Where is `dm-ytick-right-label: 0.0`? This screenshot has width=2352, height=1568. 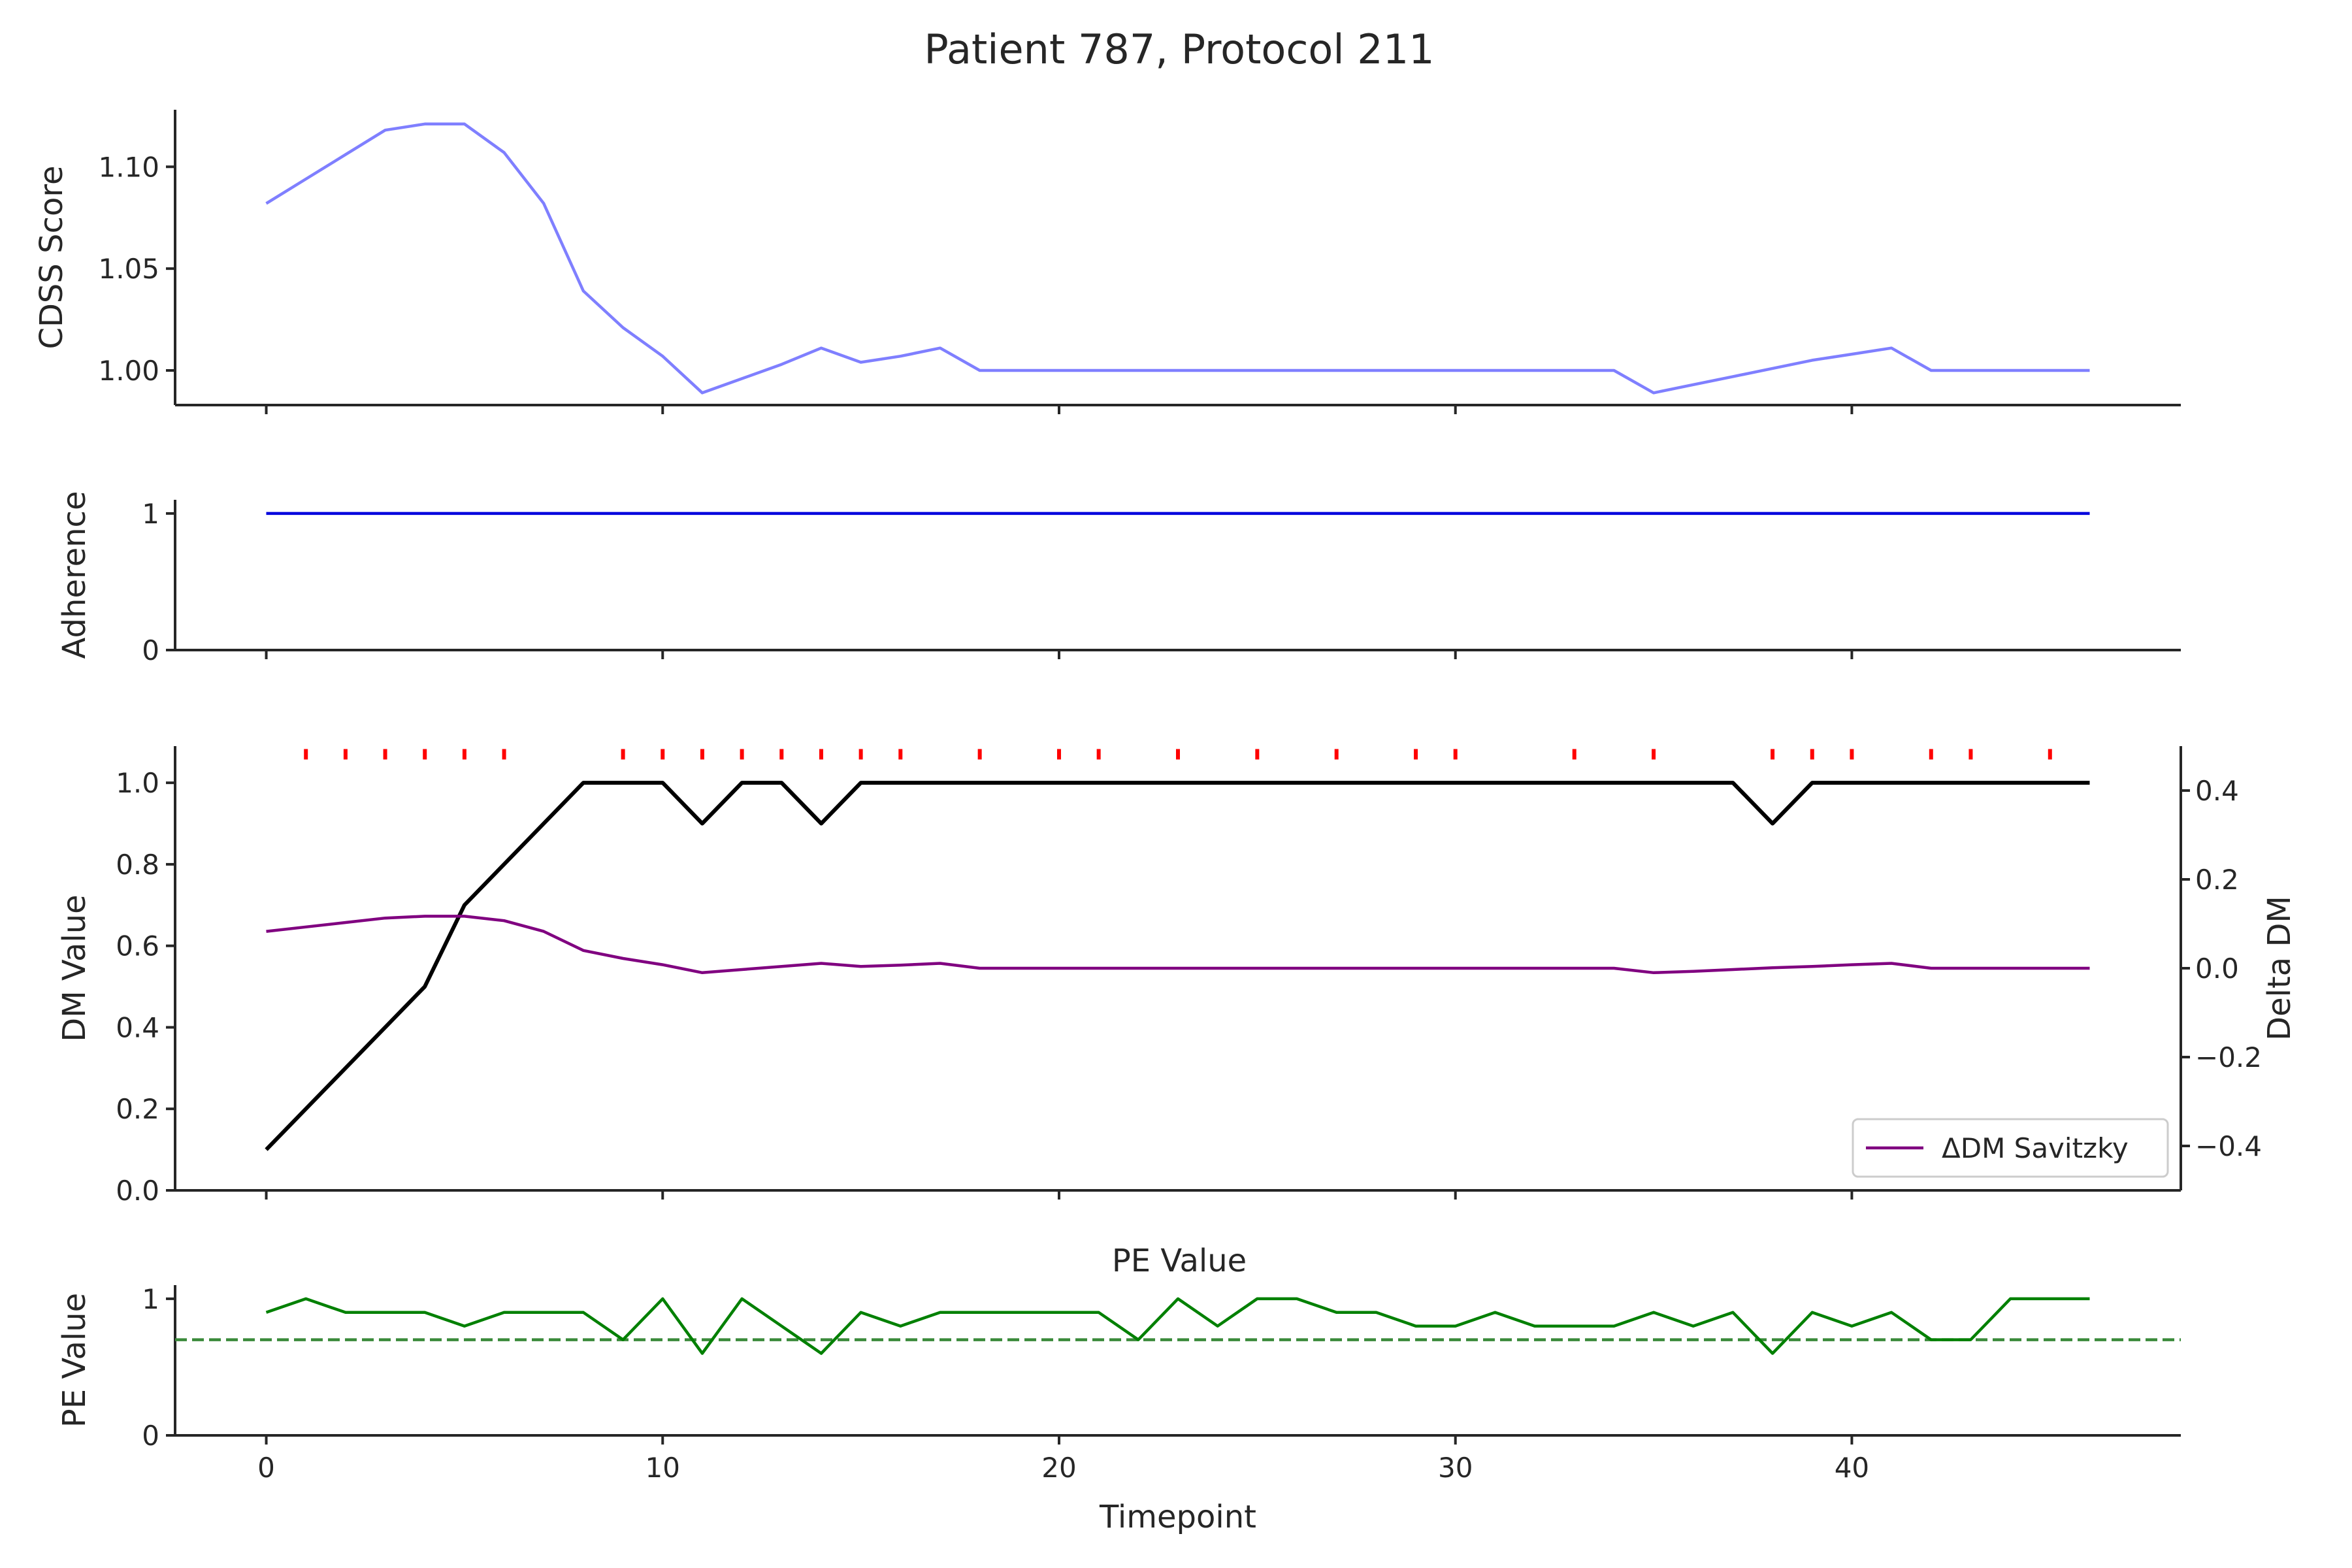 dm-ytick-right-label: 0.0 is located at coordinates (2217, 969).